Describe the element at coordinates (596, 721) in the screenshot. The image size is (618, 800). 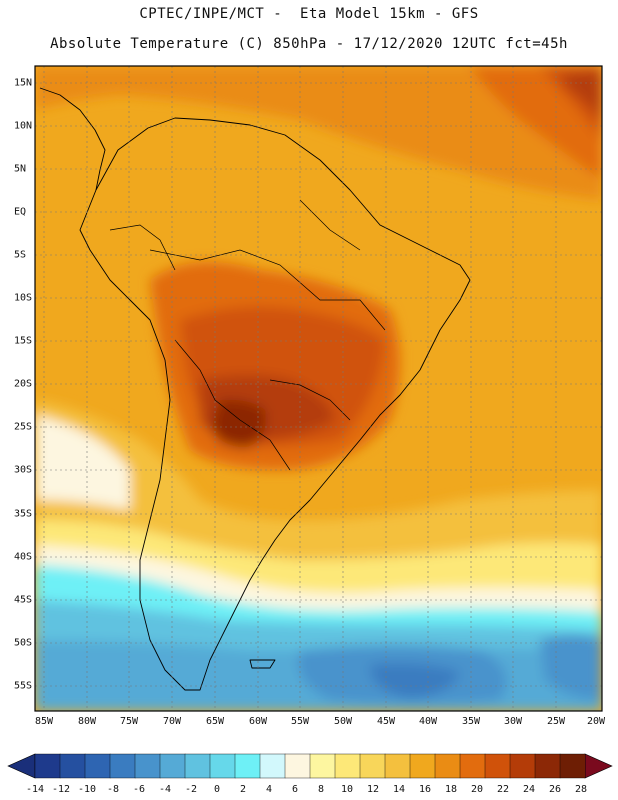
I see `lon-label: 20W` at that location.